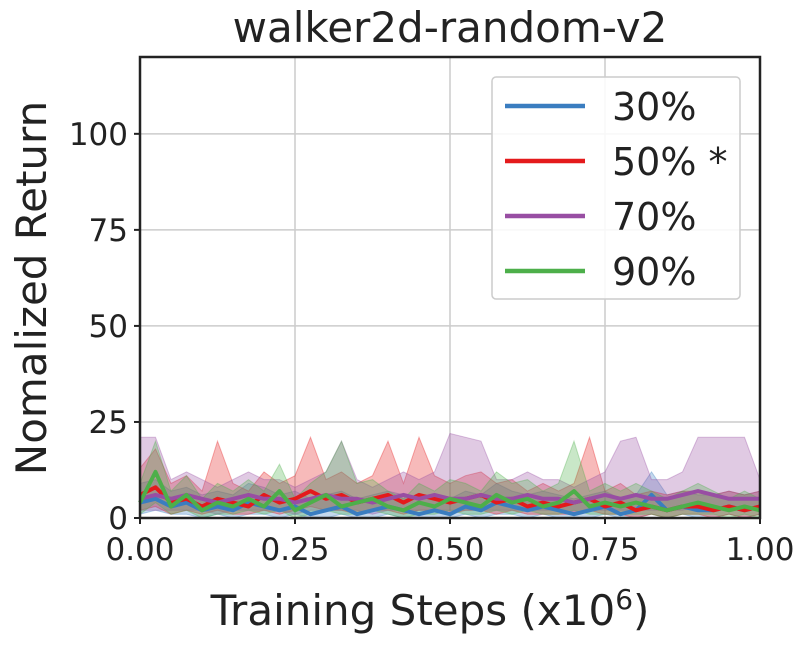 This screenshot has width=806, height=647. Describe the element at coordinates (450, 27) in the screenshot. I see `chart-title: walker2d-random-v2` at that location.